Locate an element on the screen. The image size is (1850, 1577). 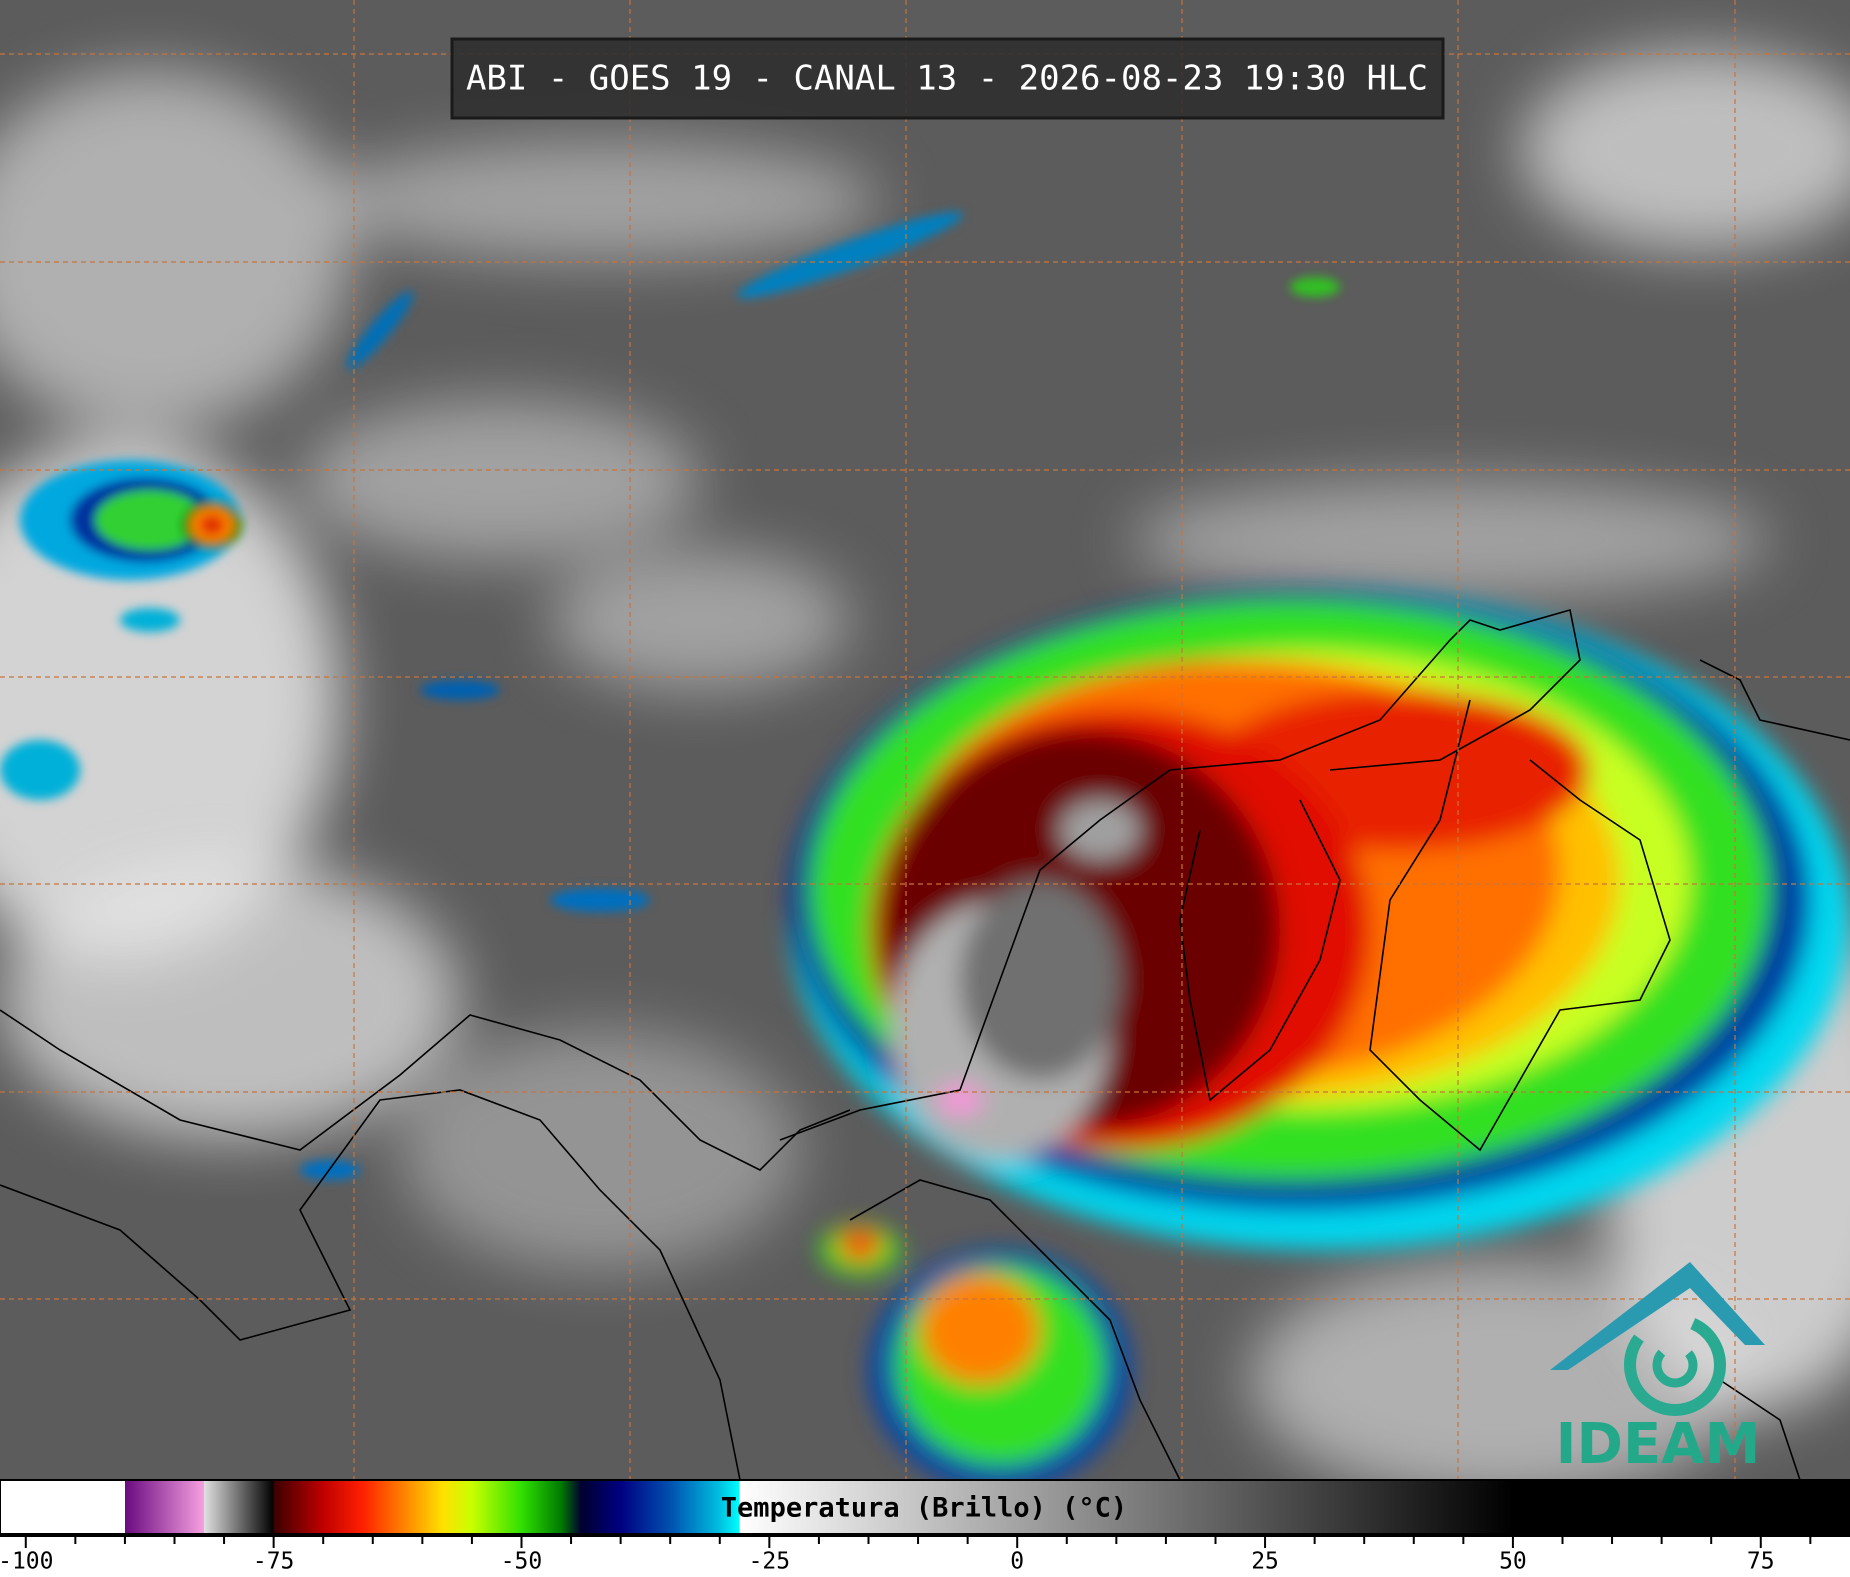
tick-label: 0 is located at coordinates (1017, 1562).